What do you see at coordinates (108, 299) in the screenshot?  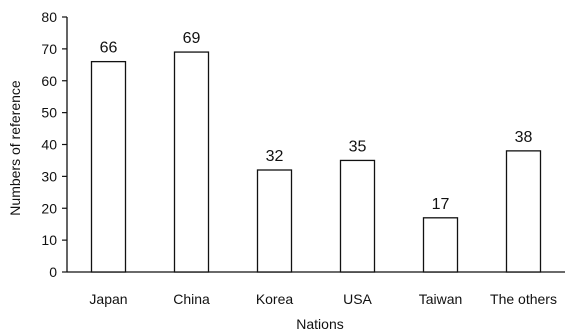 I see `x-tick-label: Japan` at bounding box center [108, 299].